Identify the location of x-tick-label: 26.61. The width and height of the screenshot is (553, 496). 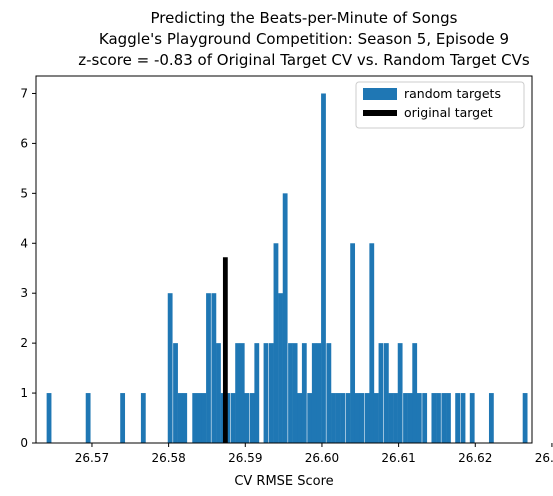
(398, 458).